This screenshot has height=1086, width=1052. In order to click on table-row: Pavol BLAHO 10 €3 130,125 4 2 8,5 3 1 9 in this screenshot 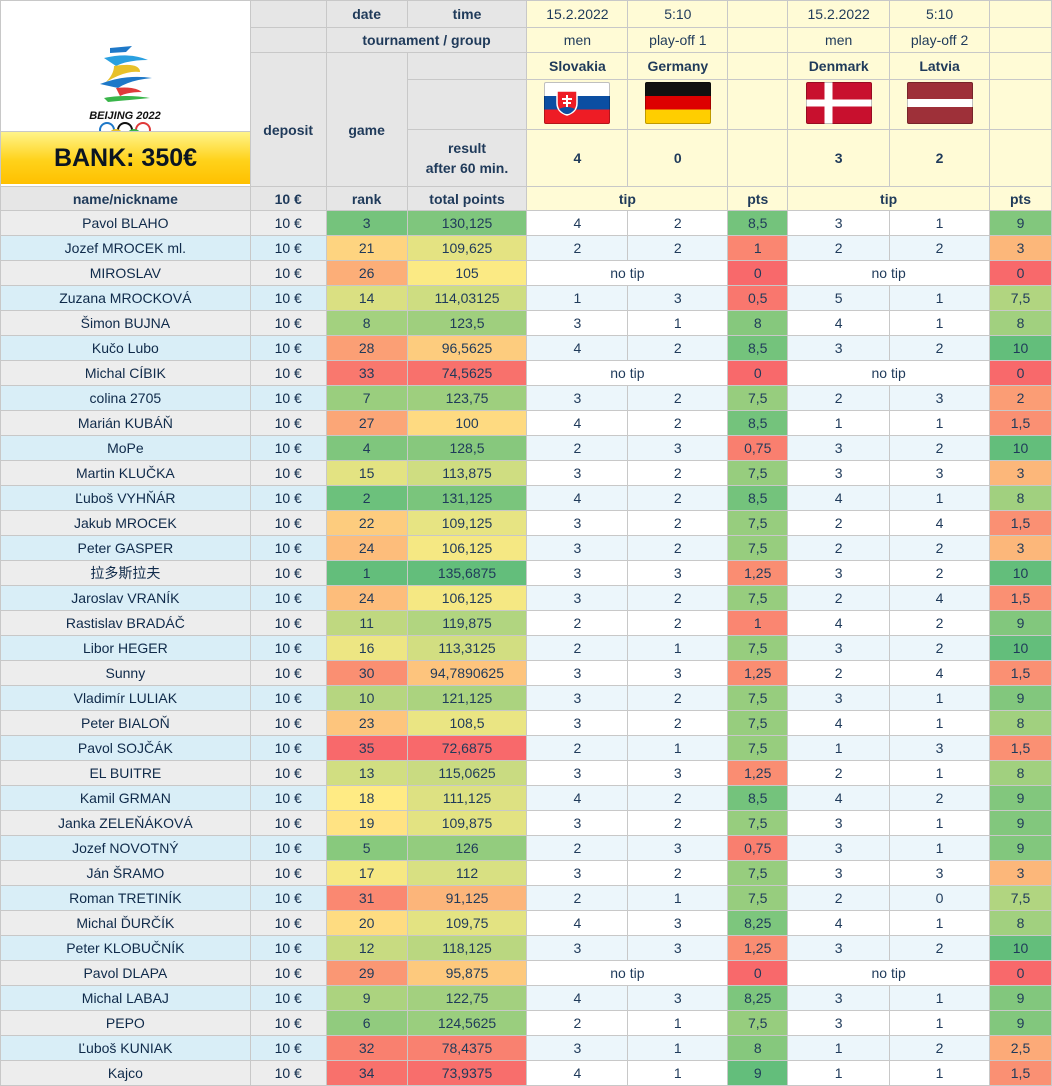, I will do `click(526, 223)`.